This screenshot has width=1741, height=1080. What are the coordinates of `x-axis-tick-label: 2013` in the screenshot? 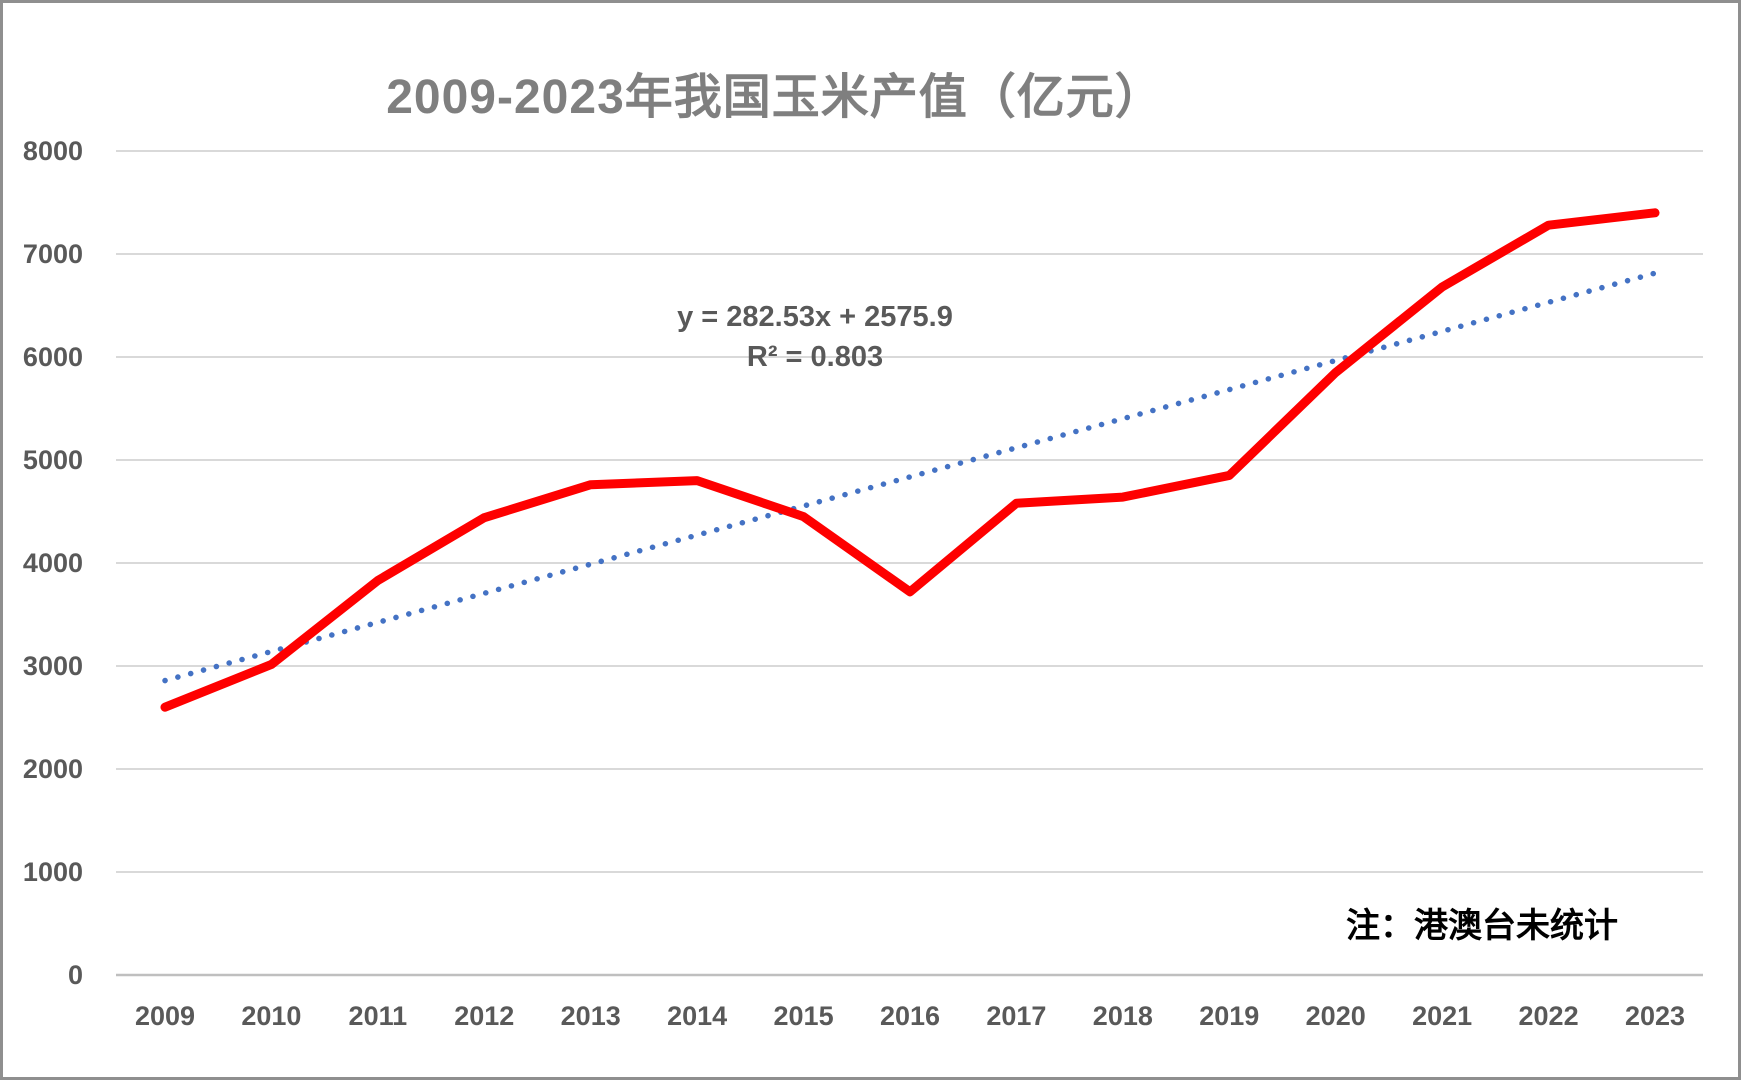 It's located at (590, 1016).